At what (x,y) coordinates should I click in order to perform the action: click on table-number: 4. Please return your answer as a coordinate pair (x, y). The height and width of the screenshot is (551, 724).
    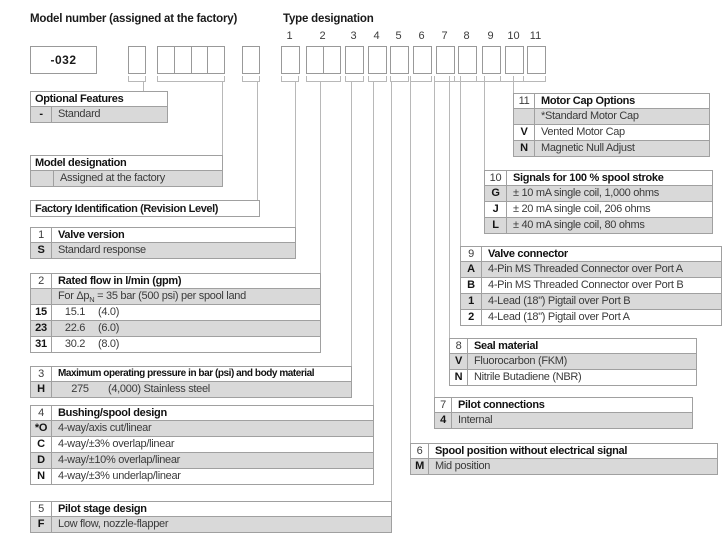
    Looking at the image, I should click on (41, 413).